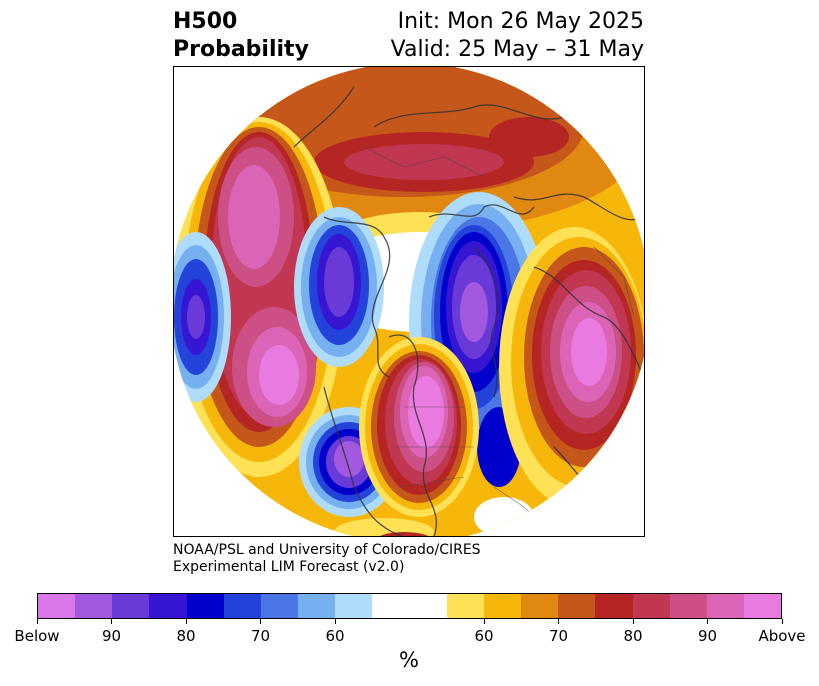 The height and width of the screenshot is (686, 819). I want to click on colorbar, so click(409, 606).